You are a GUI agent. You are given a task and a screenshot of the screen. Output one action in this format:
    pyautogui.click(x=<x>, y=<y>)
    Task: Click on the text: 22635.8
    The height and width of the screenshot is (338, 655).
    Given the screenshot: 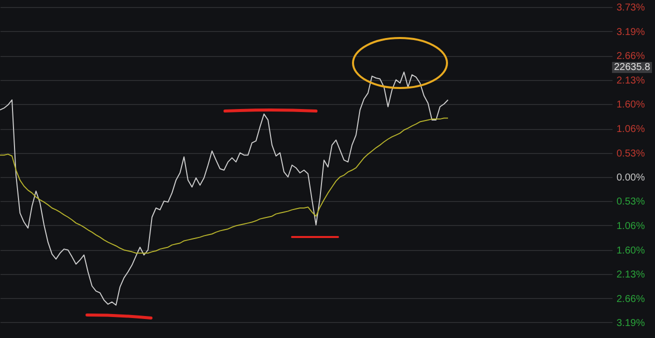 What is the action you would take?
    pyautogui.click(x=632, y=67)
    